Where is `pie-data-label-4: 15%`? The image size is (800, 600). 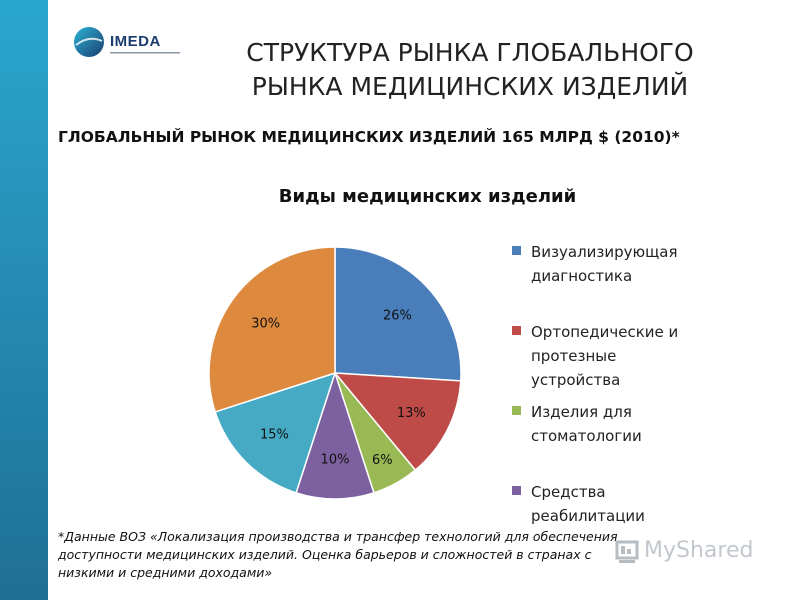
pie-data-label-4: 15% is located at coordinates (274, 435).